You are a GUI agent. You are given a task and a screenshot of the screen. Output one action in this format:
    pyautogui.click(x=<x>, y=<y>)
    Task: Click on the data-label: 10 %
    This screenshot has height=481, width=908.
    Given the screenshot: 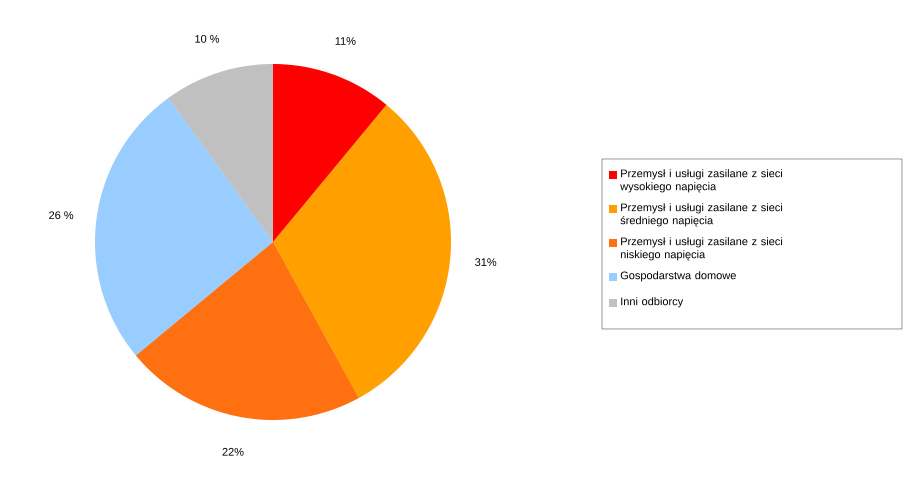 What is the action you would take?
    pyautogui.click(x=207, y=38)
    